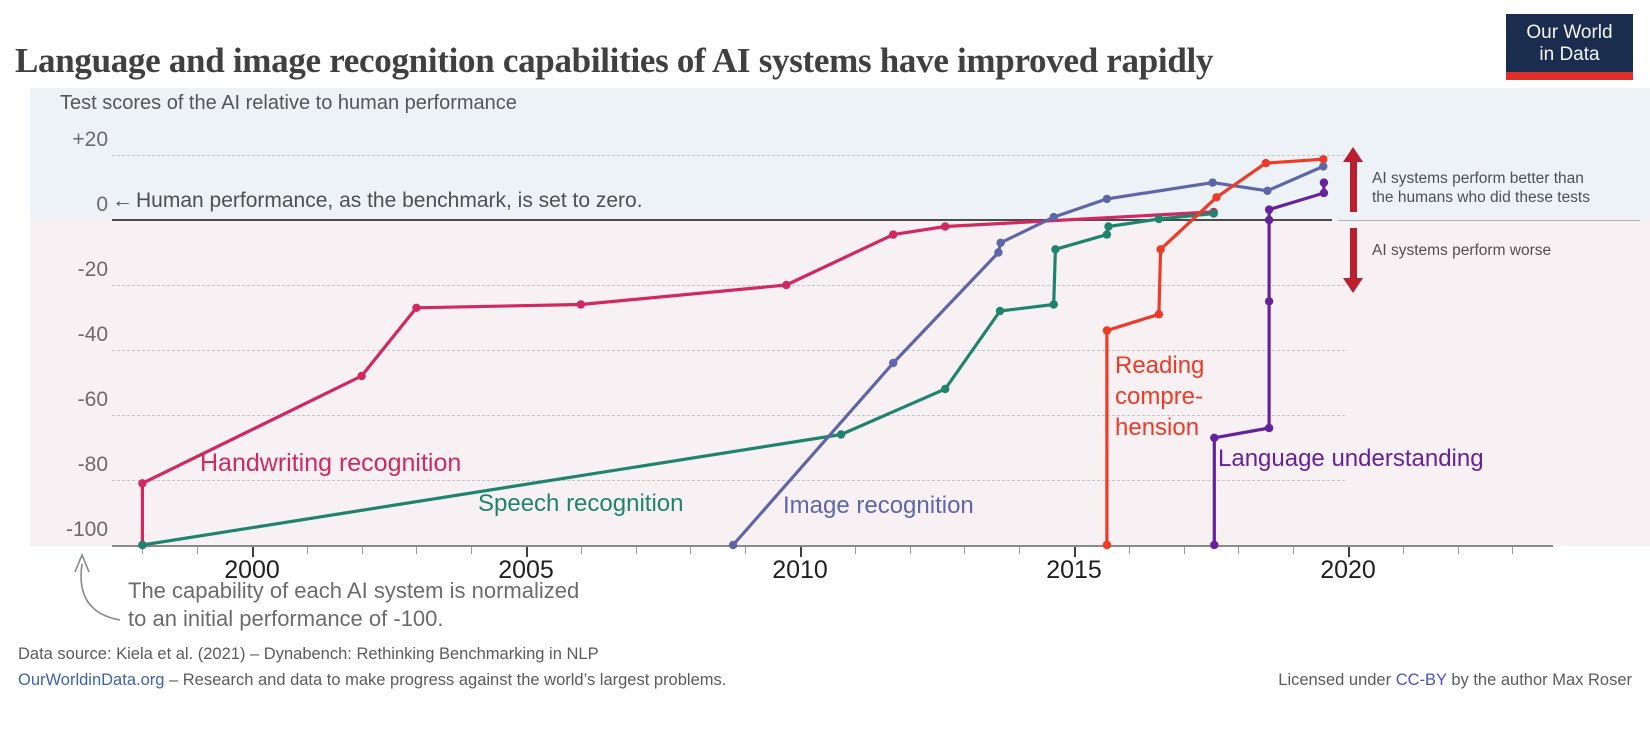 The width and height of the screenshot is (1650, 742). I want to click on x-tick-minor-2023, so click(1513, 550).